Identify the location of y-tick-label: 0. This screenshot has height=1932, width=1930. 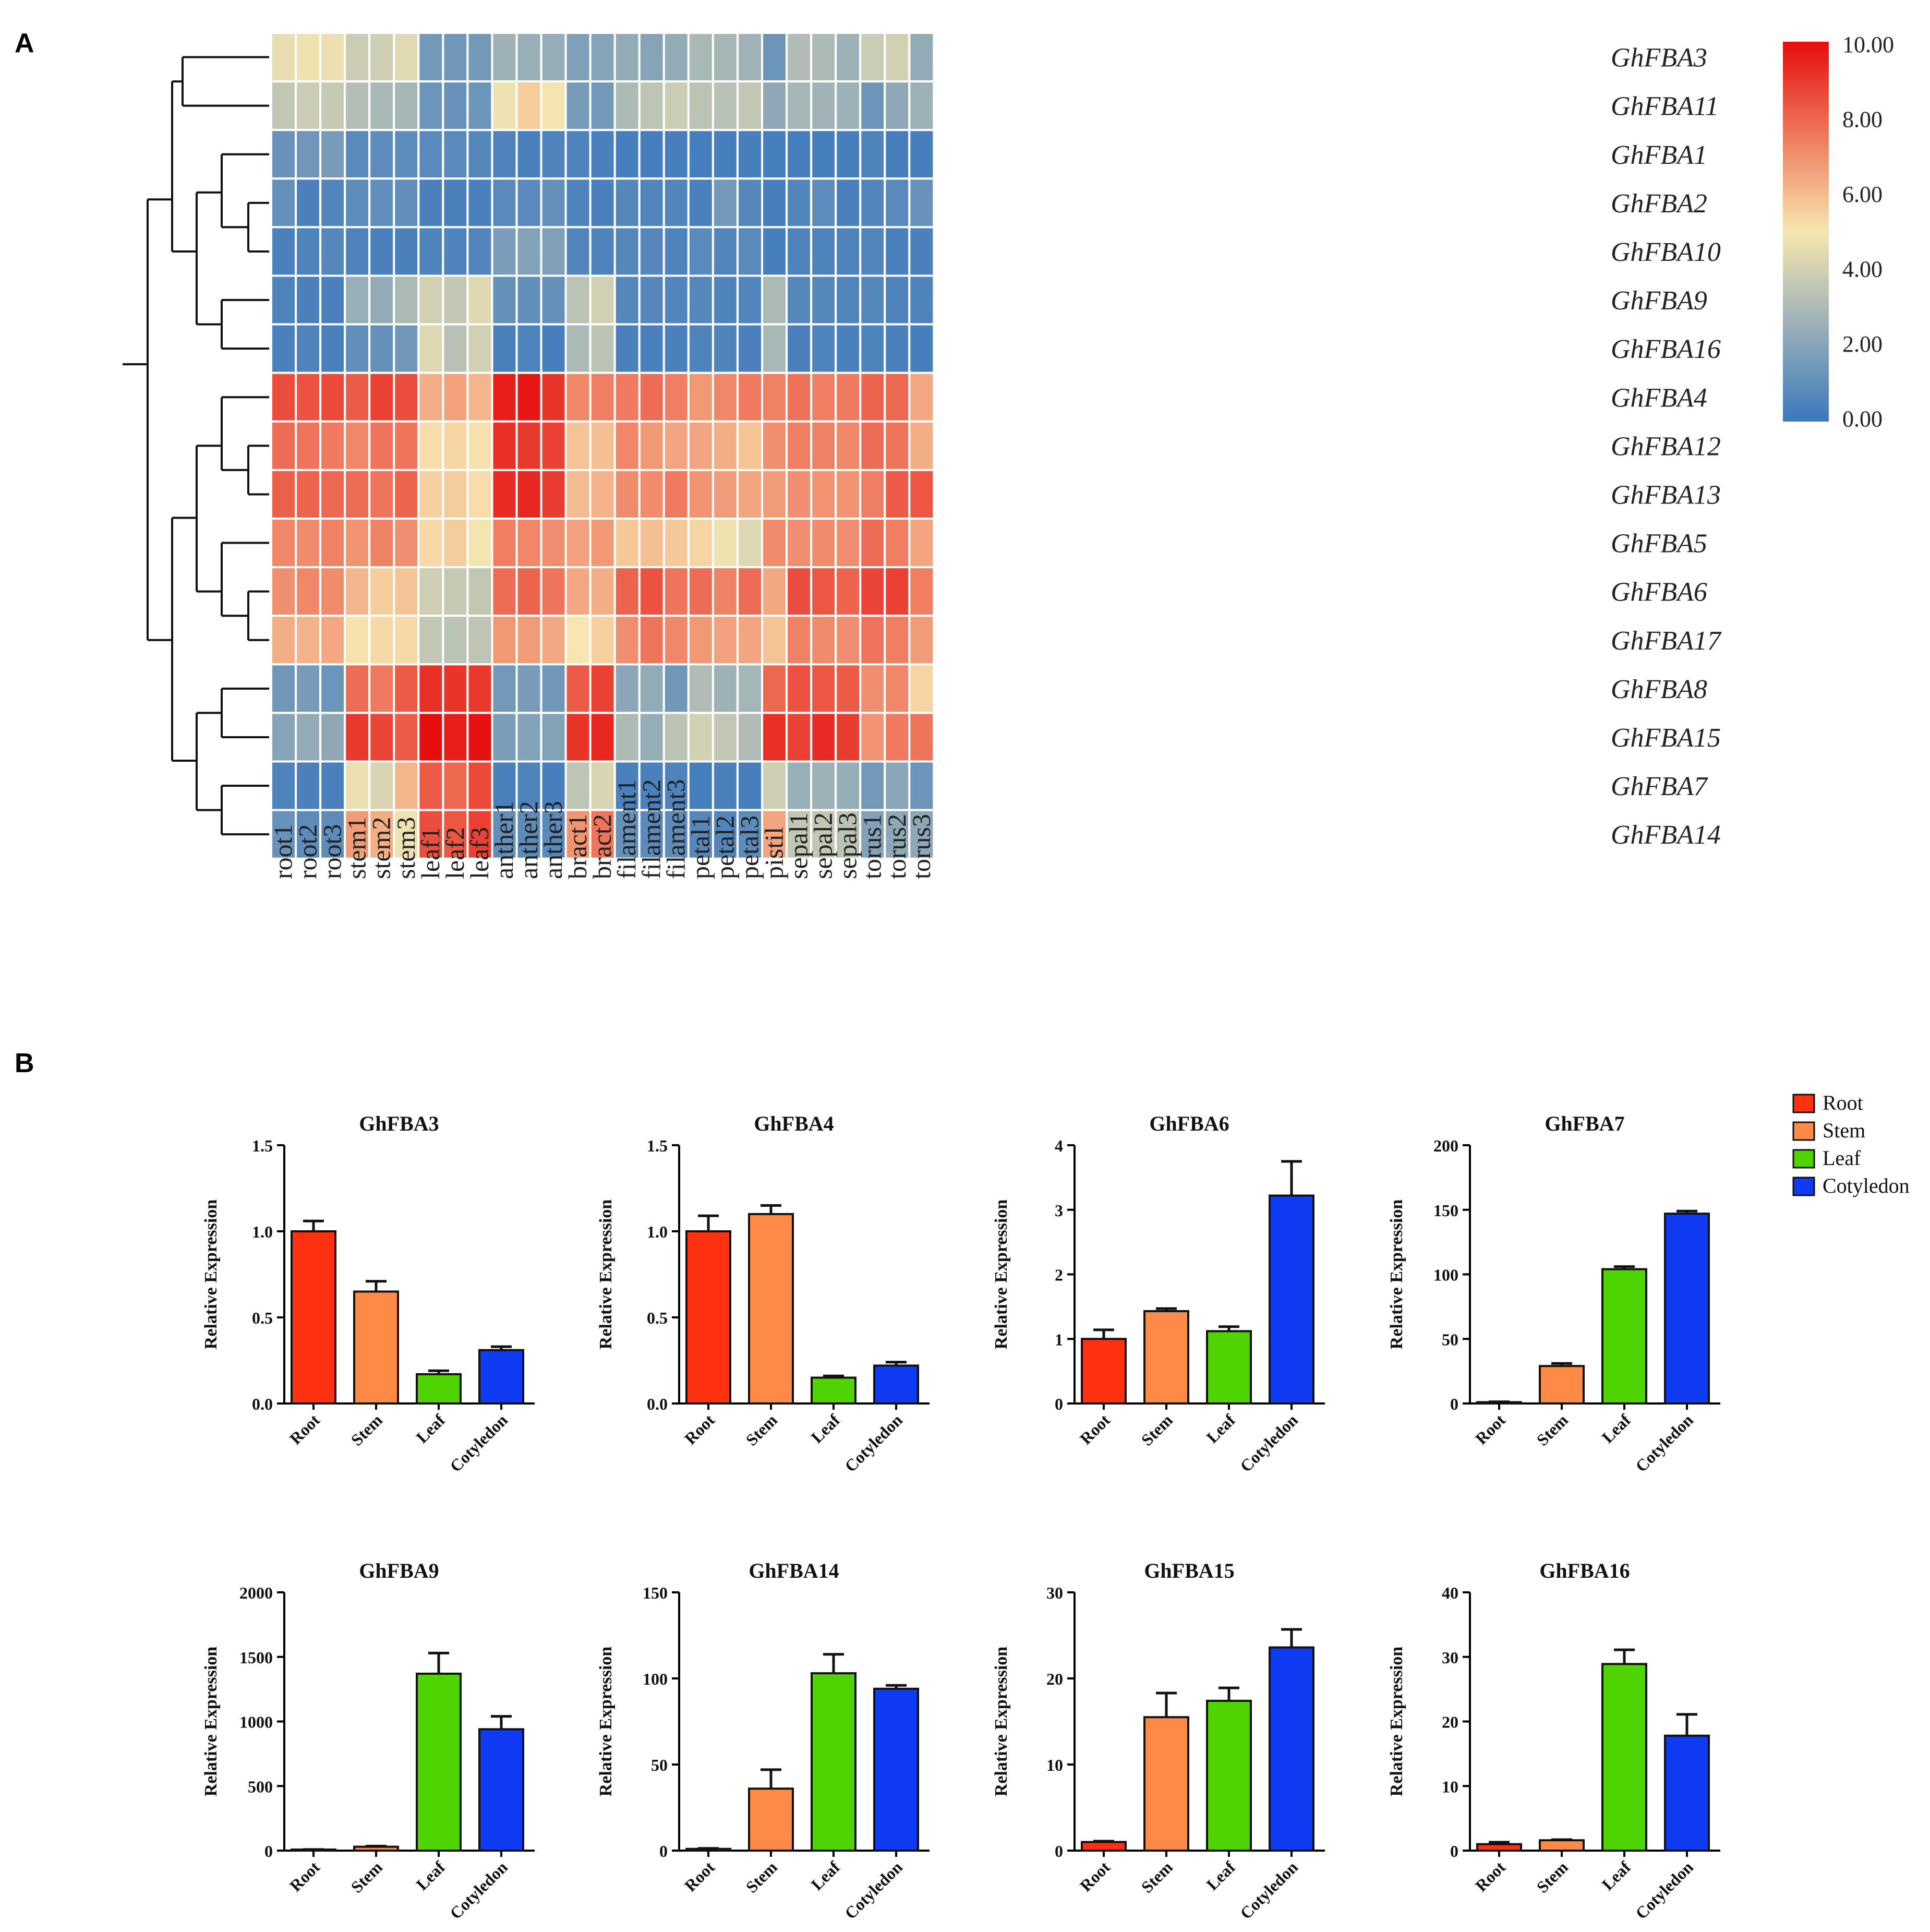
(1454, 1404).